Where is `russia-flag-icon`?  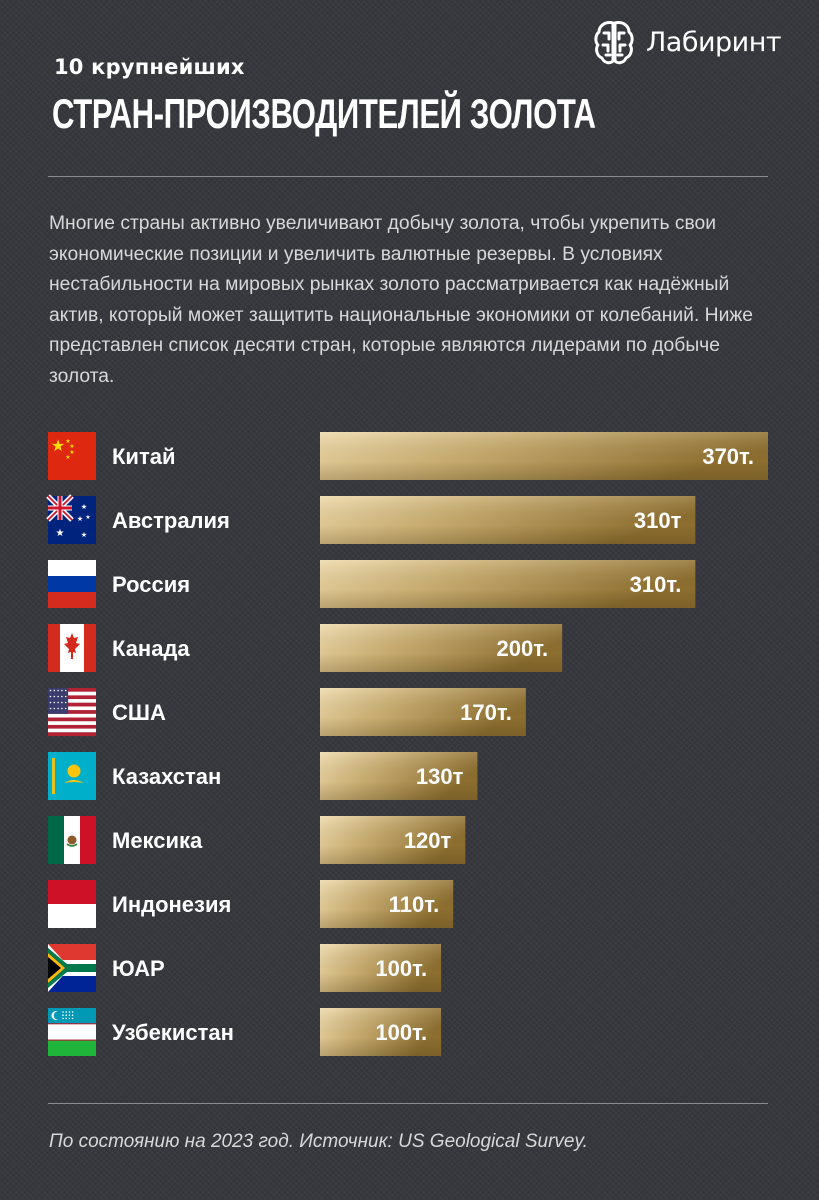 russia-flag-icon is located at coordinates (72, 584).